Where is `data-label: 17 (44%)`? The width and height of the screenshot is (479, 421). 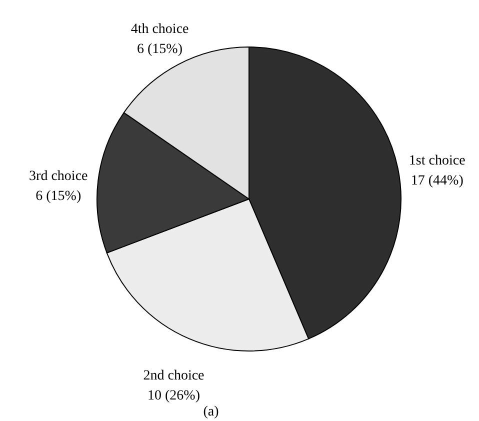
data-label: 17 (44%) is located at coordinates (437, 181).